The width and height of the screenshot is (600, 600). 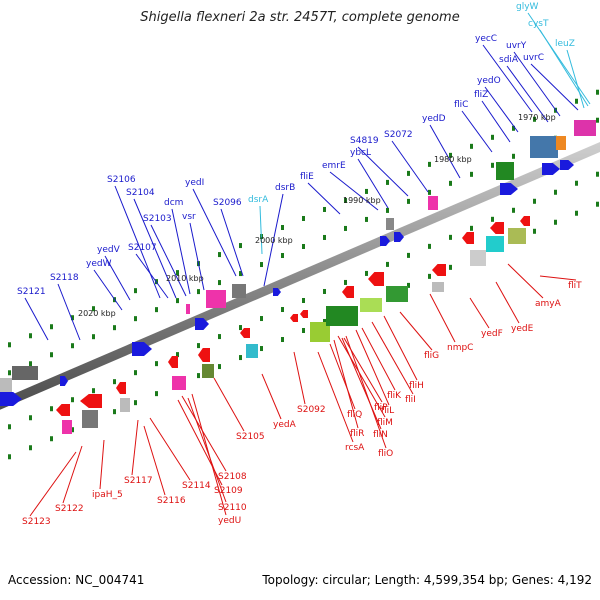 What do you see at coordinates (486, 39) in the screenshot?
I see `forward-gene-label: yecC` at bounding box center [486, 39].